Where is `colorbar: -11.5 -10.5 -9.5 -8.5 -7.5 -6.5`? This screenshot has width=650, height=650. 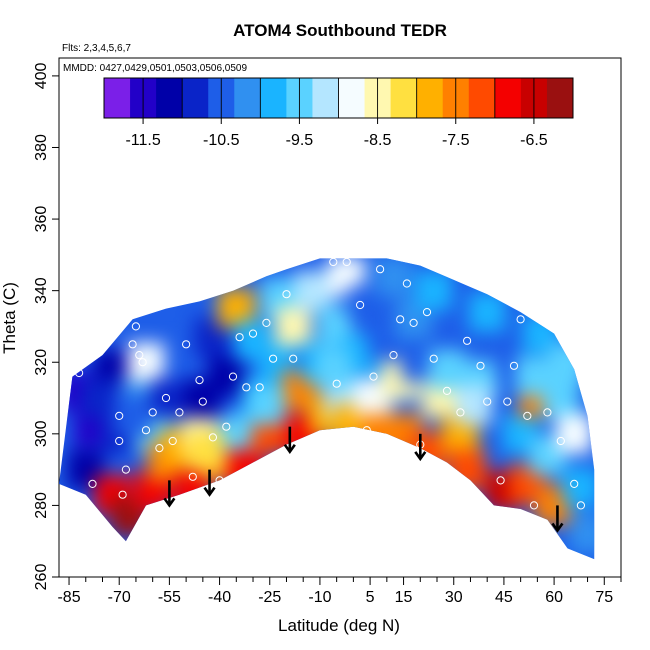
colorbar: -11.5 -10.5 -9.5 -8.5 -7.5 -6.5 is located at coordinates (338, 113).